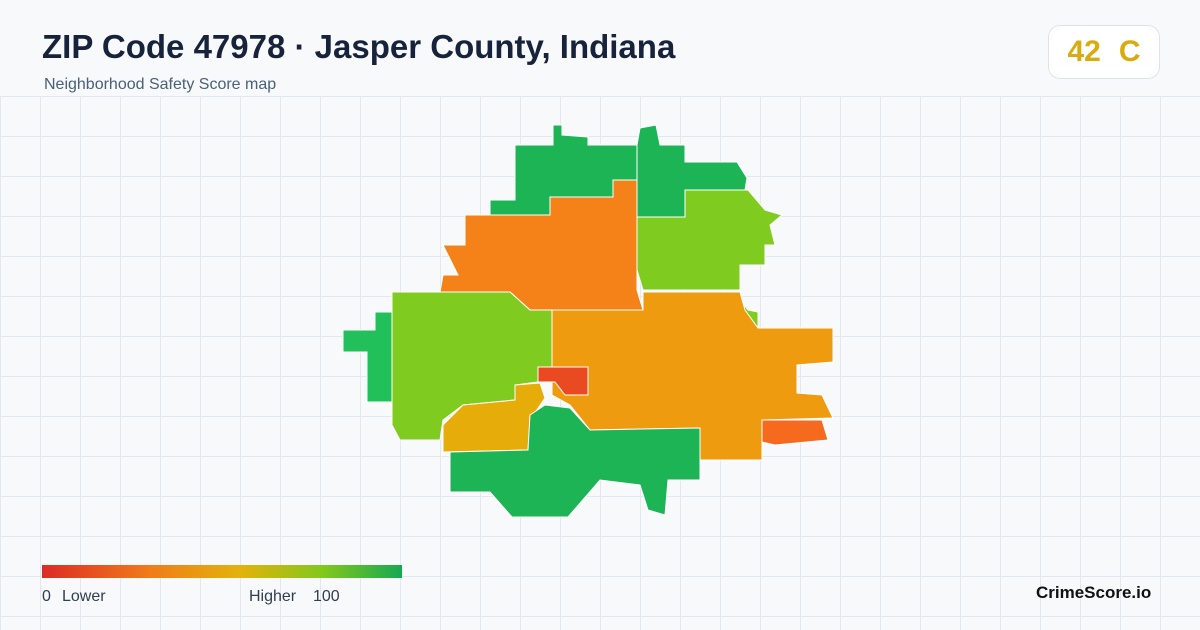 The width and height of the screenshot is (1200, 630). I want to click on subtitle: Neighborhood Safety Score map, so click(160, 84).